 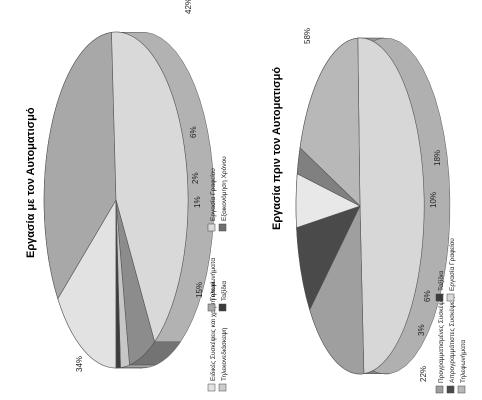 I want to click on legend-label: Ειδικές Συσκέψεις και χρήση email, so click(x=213, y=331).